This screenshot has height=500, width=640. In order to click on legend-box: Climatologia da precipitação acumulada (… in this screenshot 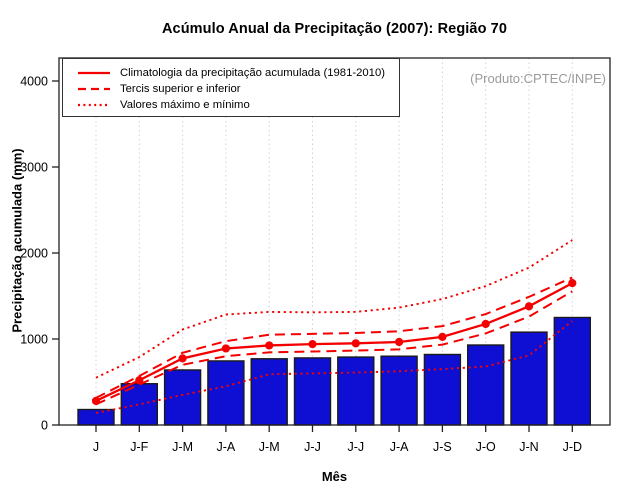, I will do `click(231, 87)`.